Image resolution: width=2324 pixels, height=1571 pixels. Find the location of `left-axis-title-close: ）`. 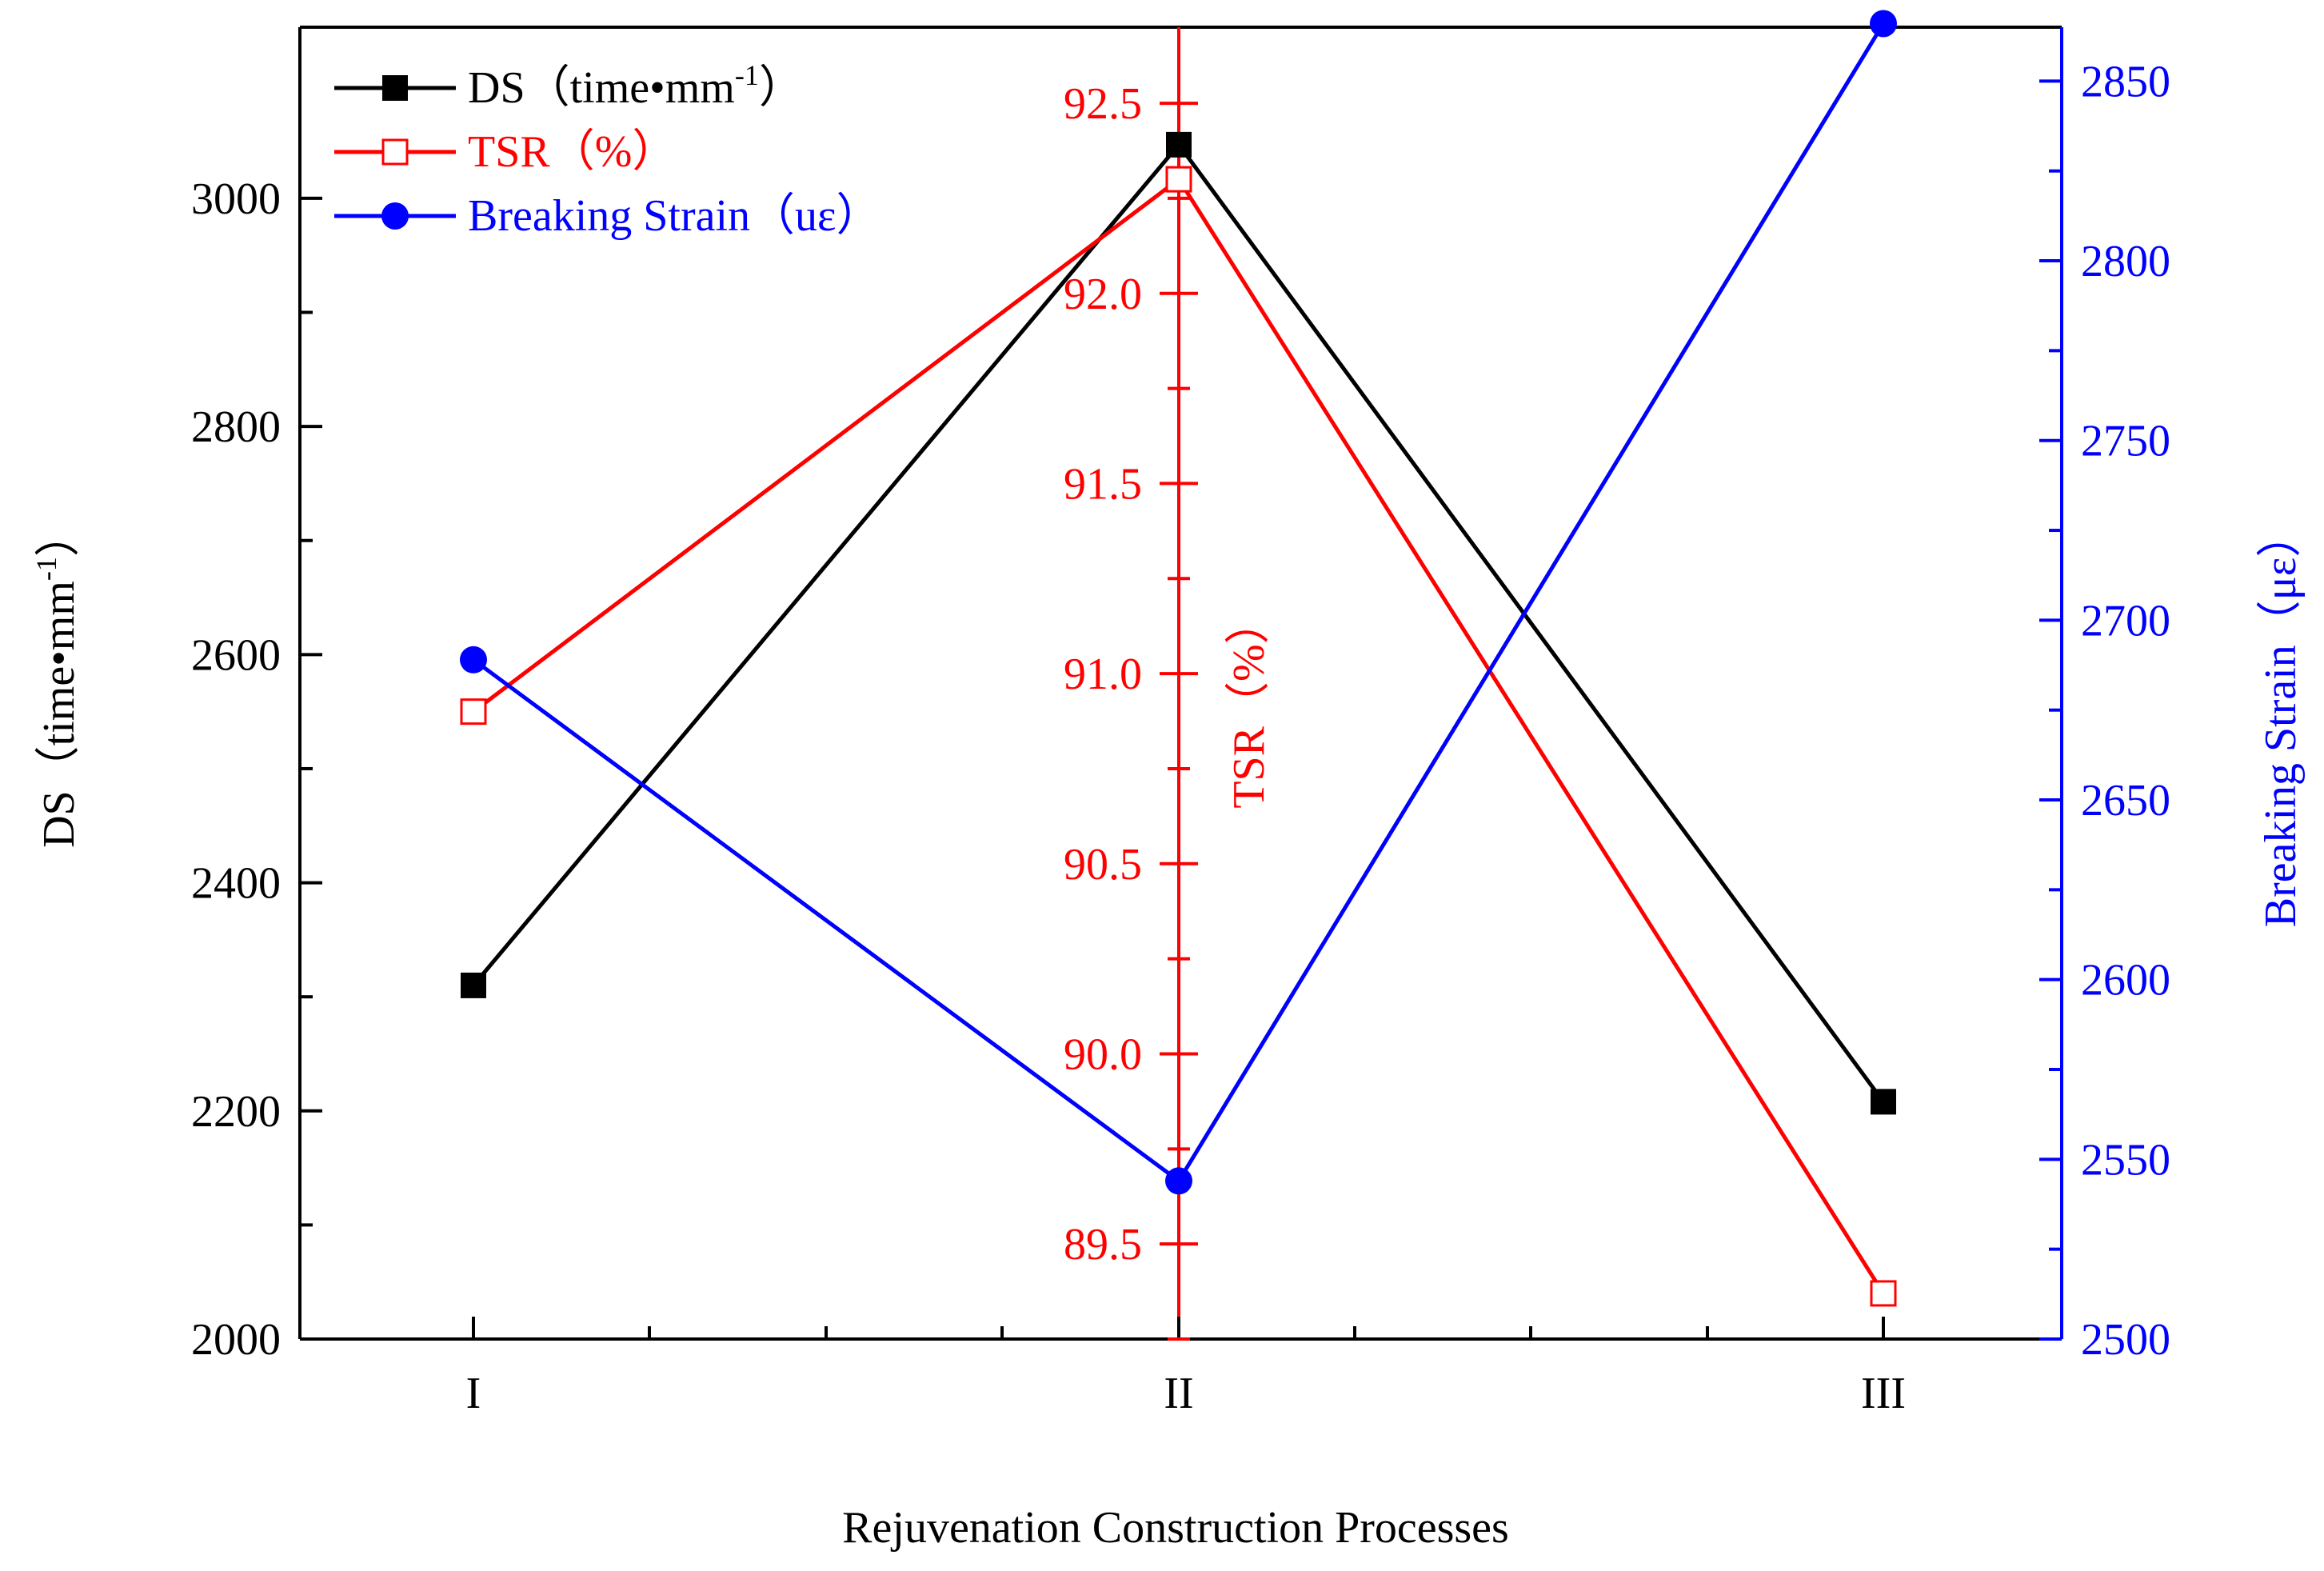

left-axis-title-close: ） is located at coordinates (59, 534).